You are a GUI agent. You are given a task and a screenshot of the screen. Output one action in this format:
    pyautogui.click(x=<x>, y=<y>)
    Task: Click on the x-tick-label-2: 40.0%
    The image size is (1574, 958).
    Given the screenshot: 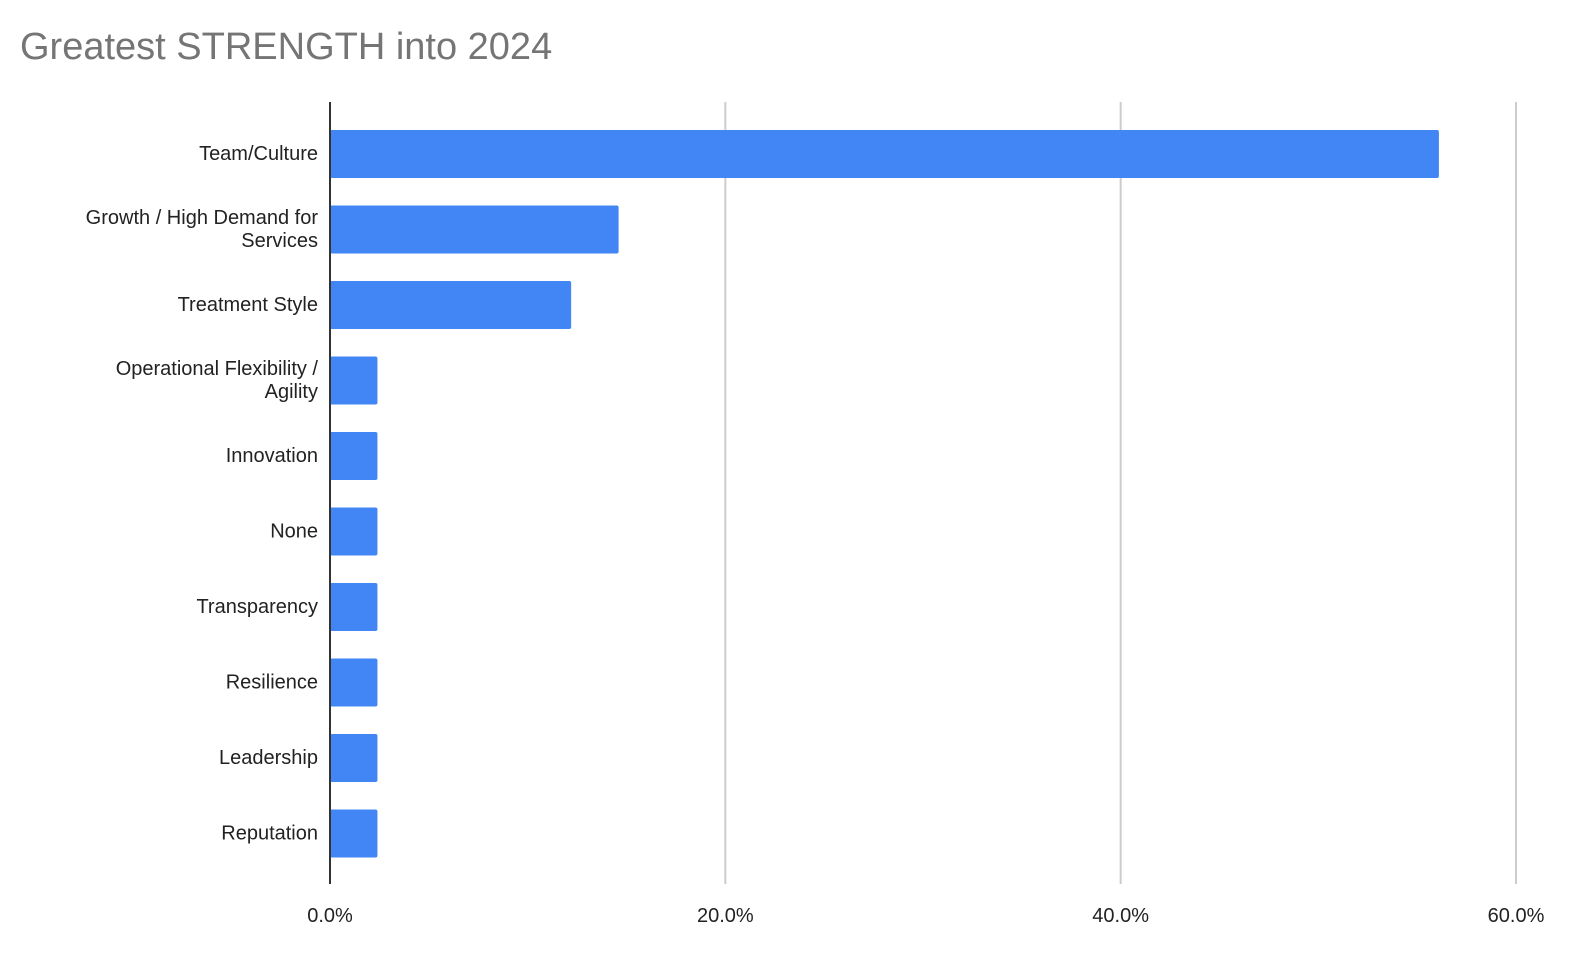 What is the action you would take?
    pyautogui.click(x=1120, y=916)
    